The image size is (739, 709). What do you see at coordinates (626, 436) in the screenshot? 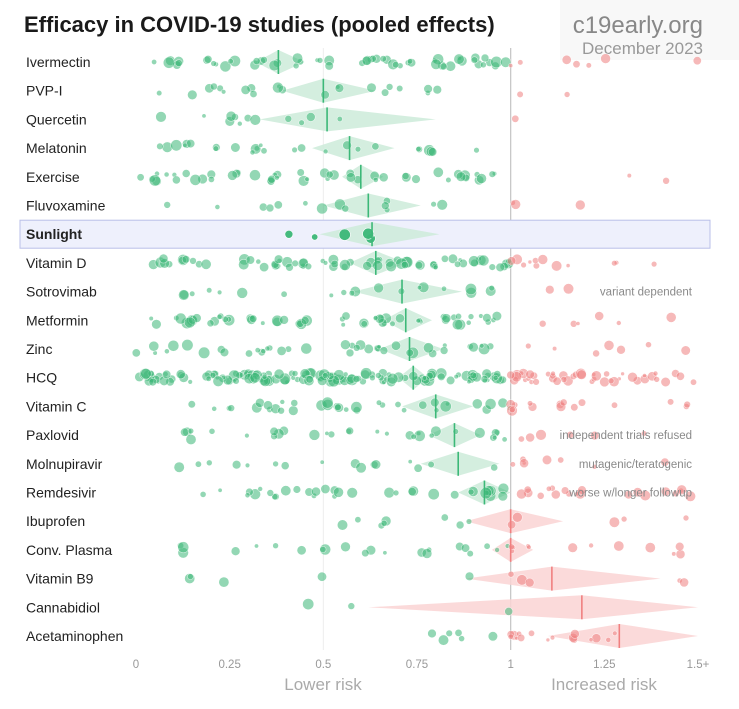
I see `row-note: independent trials refused` at bounding box center [626, 436].